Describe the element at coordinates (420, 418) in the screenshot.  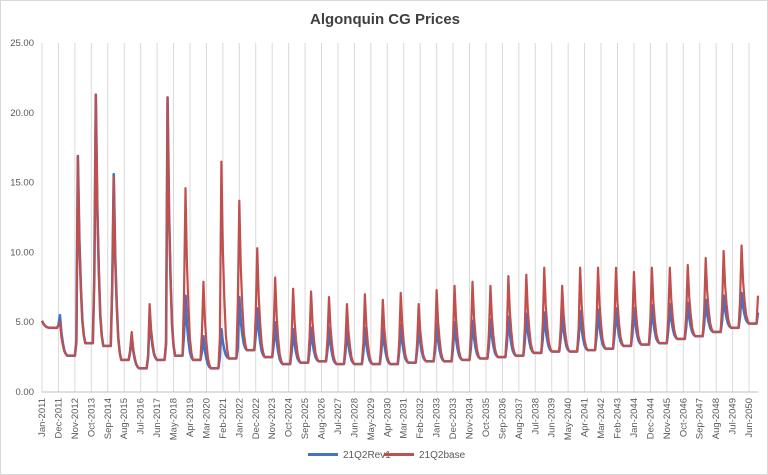
I see `x-tick-label: Feb-2032` at that location.